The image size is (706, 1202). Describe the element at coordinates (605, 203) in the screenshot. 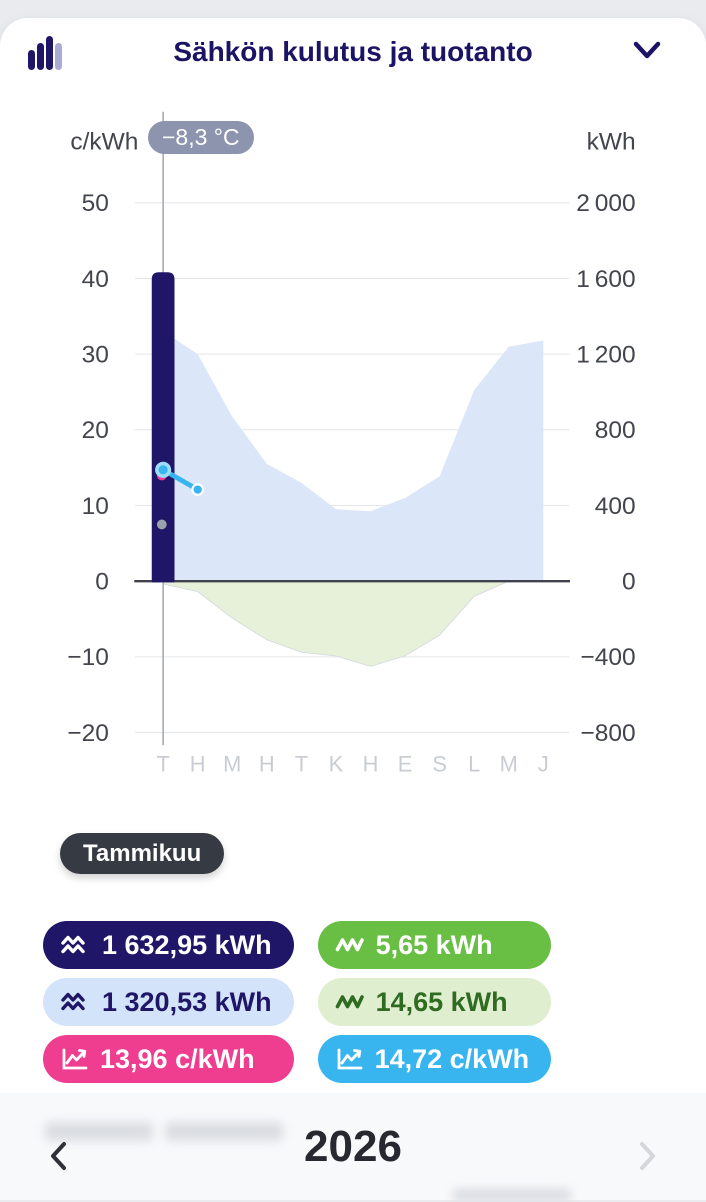

I see `svg-text: 2 000` at that location.